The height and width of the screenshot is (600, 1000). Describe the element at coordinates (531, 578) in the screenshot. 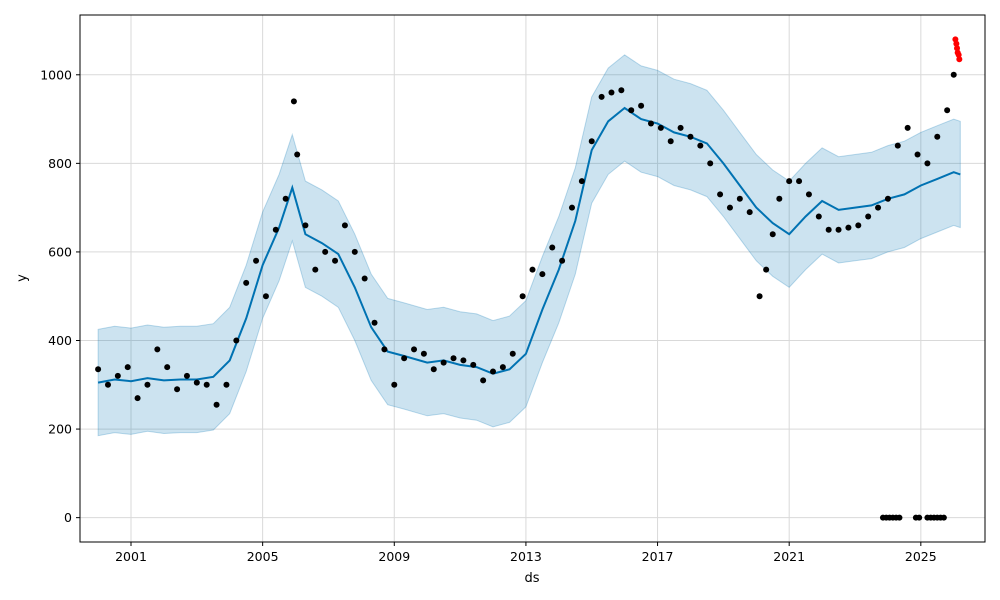

I see `x-axis-label: ds` at that location.